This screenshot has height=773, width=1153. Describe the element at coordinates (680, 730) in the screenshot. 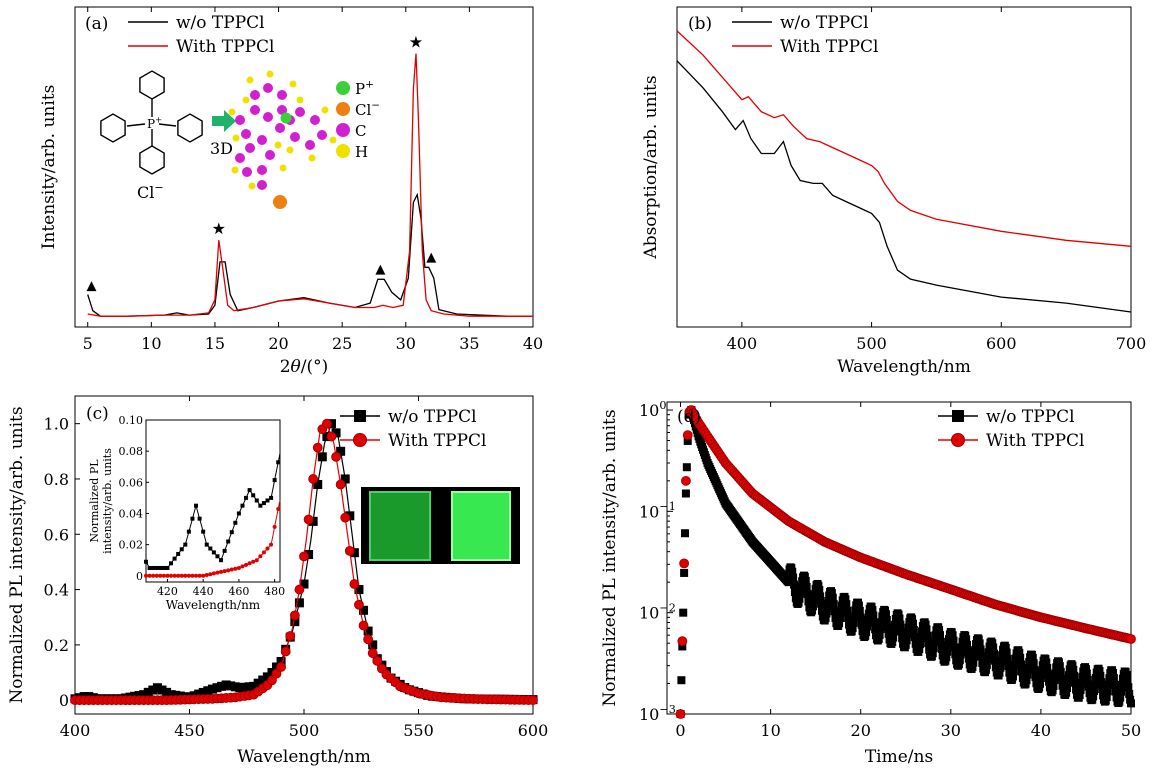

I see `d-xtick-label: 0` at that location.